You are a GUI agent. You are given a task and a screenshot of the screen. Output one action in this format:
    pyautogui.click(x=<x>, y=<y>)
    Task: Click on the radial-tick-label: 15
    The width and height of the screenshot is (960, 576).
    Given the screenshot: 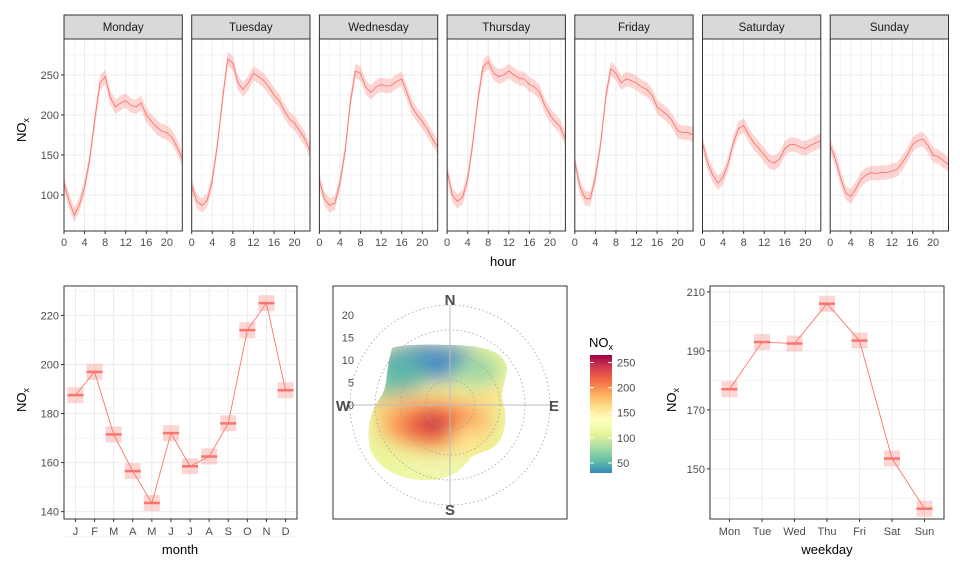 What is the action you would take?
    pyautogui.click(x=348, y=339)
    